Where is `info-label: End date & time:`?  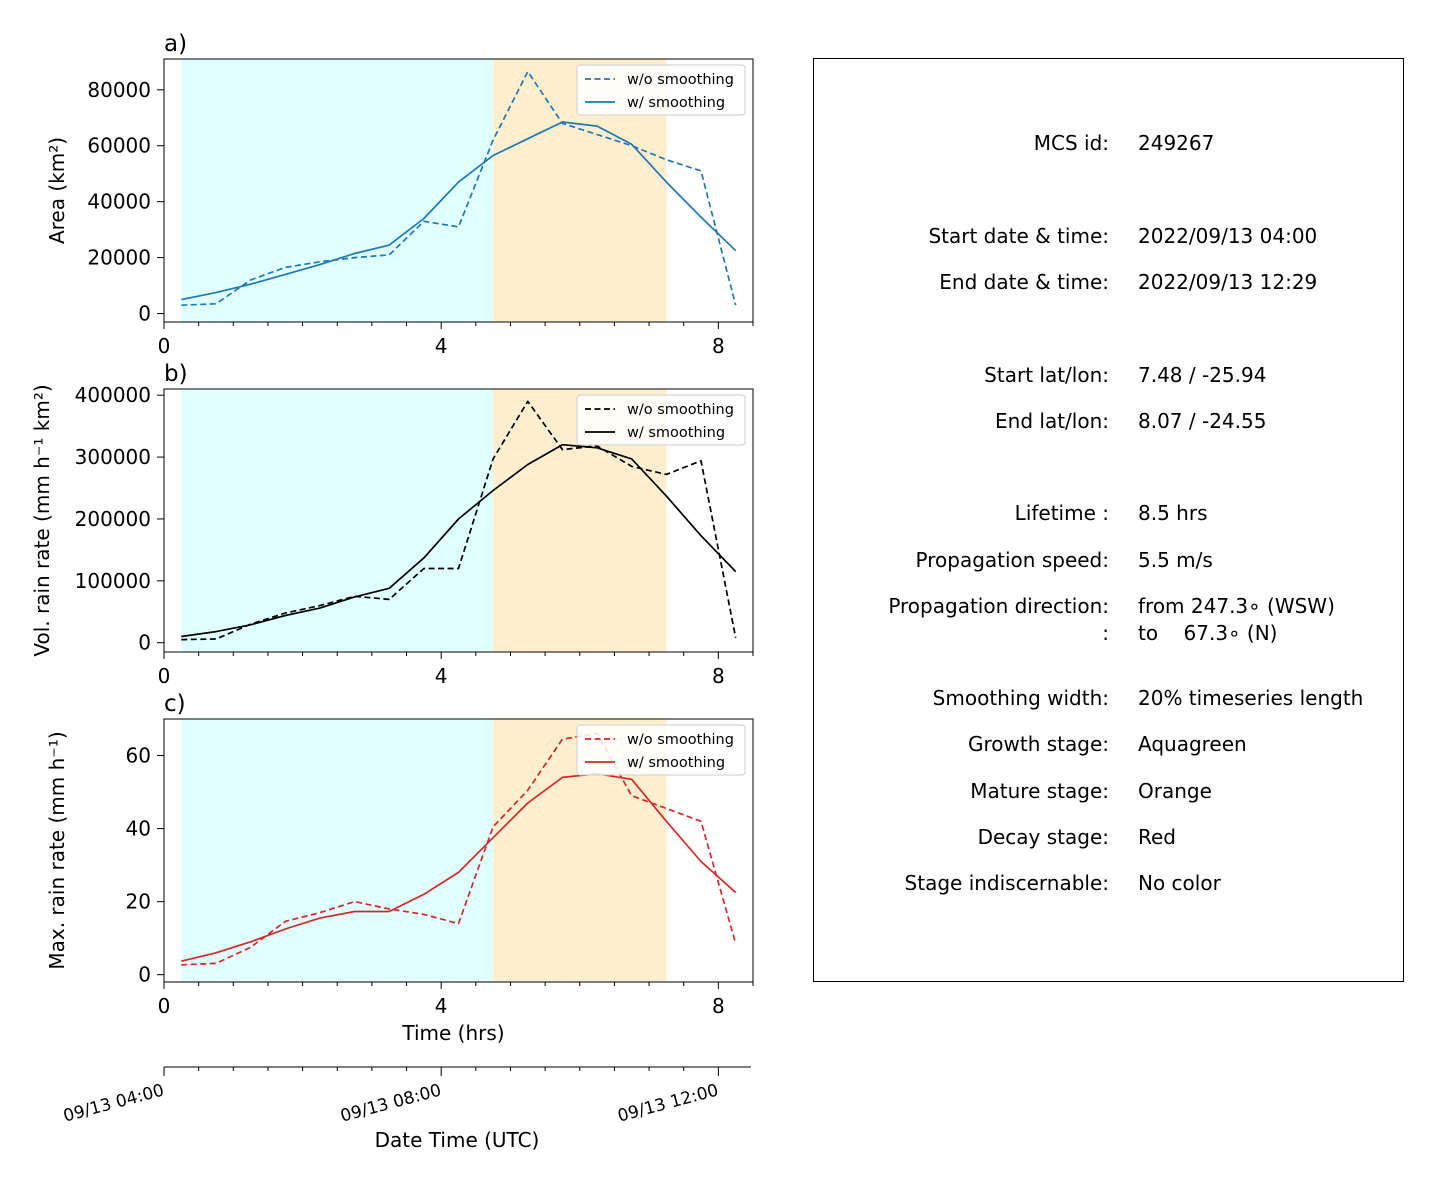
info-label: End date & time: is located at coordinates (1024, 282).